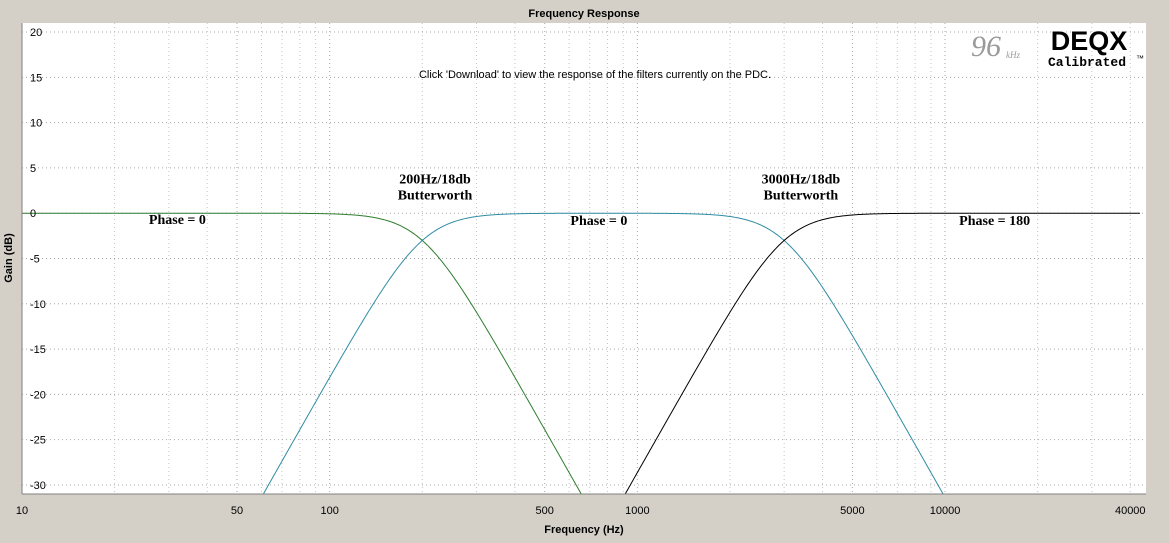 Image resolution: width=1169 pixels, height=543 pixels. What do you see at coordinates (329, 511) in the screenshot?
I see `x-tick-label: 100` at bounding box center [329, 511].